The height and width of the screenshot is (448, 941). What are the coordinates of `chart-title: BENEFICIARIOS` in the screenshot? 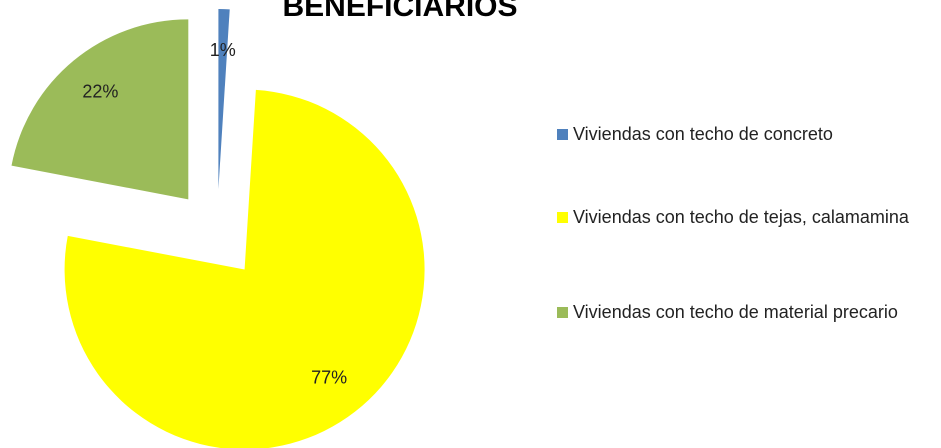 It's located at (399, 11).